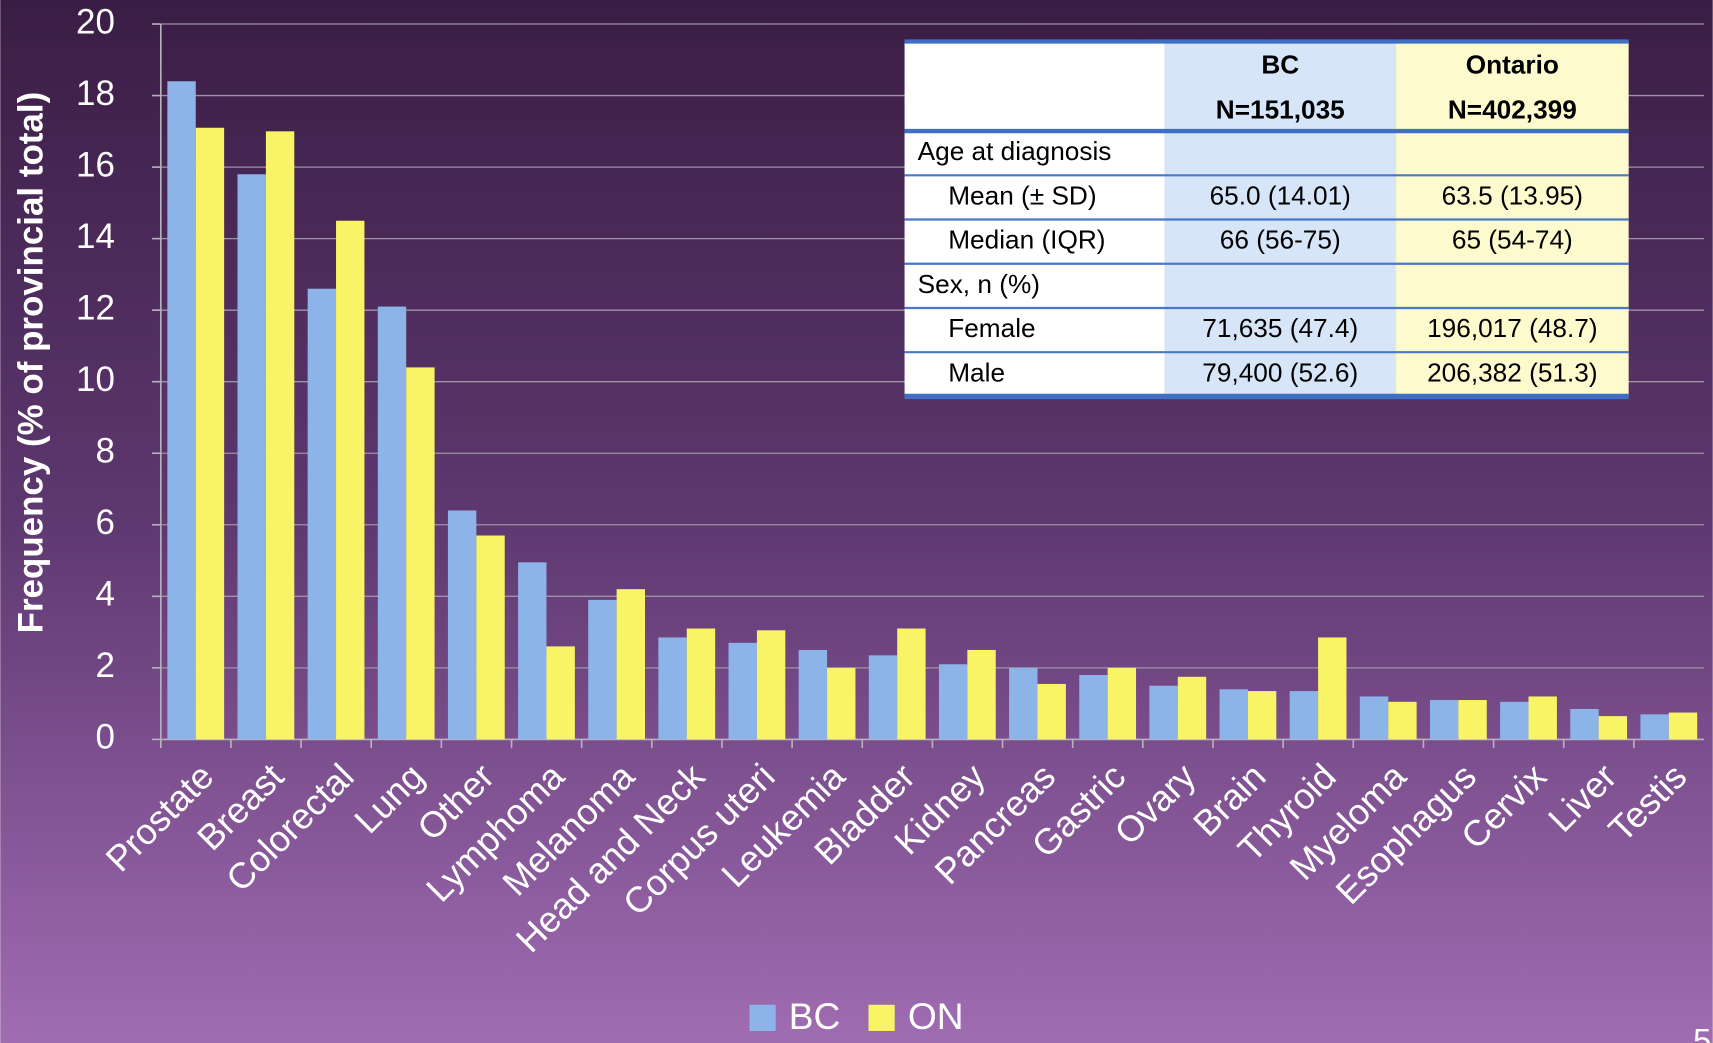 This screenshot has width=1713, height=1043. I want to click on y-tick-label: 8, so click(104, 450).